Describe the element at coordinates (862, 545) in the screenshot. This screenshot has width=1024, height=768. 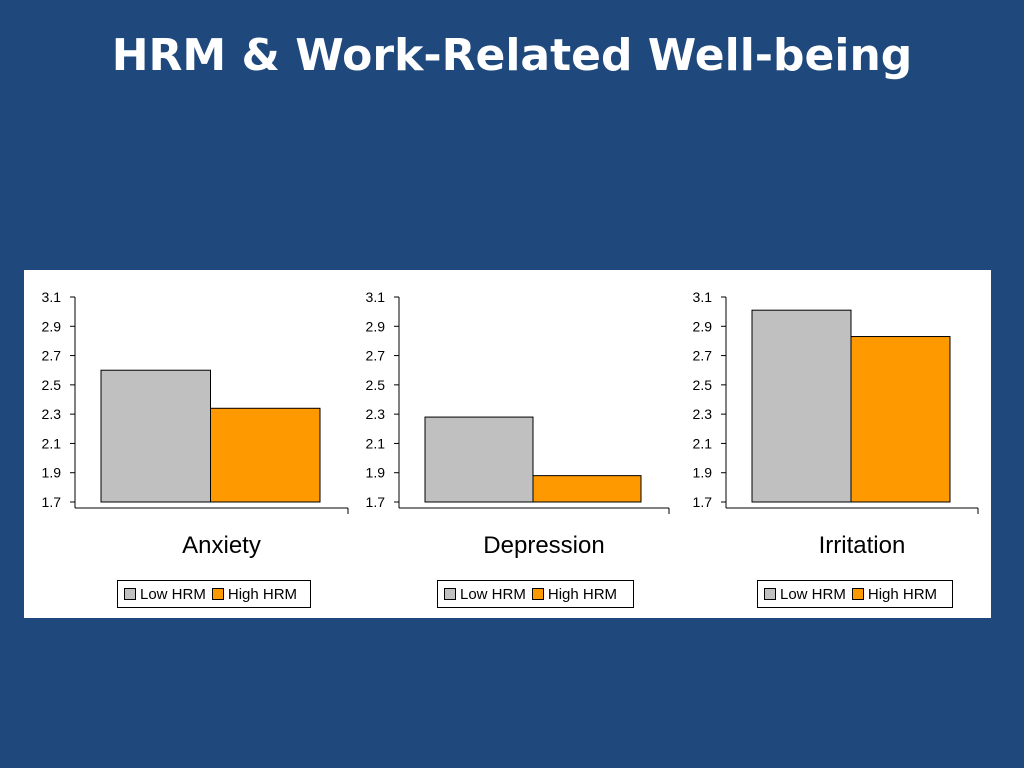
I see `category-label: Irritation` at that location.